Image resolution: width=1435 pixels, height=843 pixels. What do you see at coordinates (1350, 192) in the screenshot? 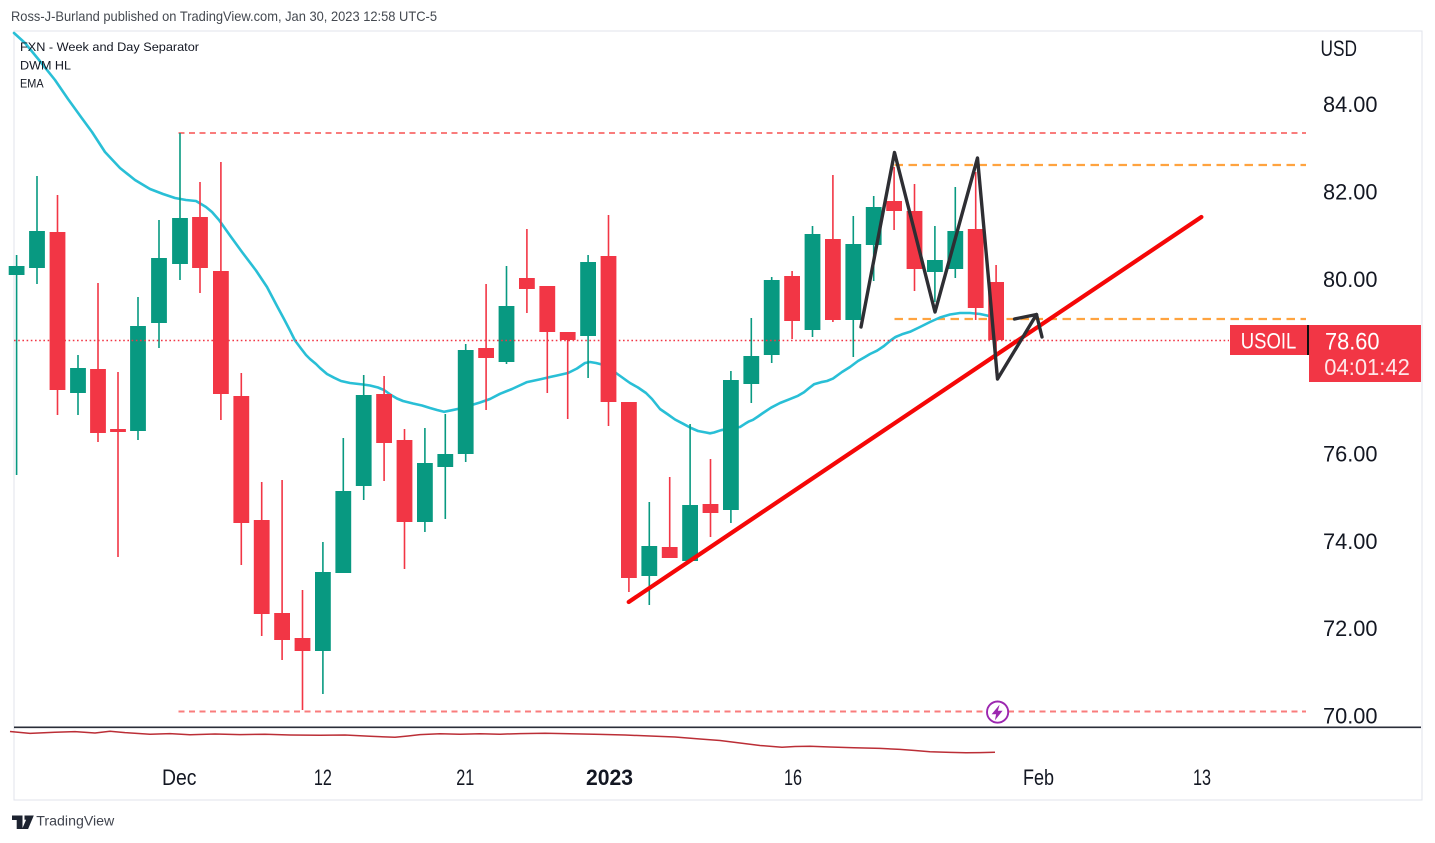
I see `svg-text: 82.00` at bounding box center [1350, 192].